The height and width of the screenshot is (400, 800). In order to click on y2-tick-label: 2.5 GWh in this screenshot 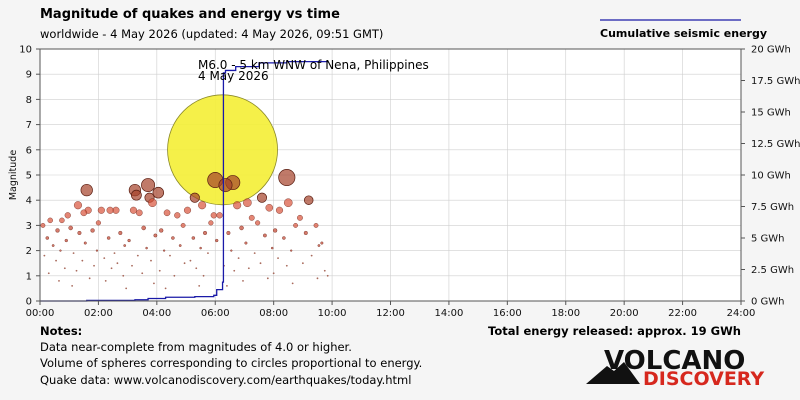, I will do `click(772, 270)`.